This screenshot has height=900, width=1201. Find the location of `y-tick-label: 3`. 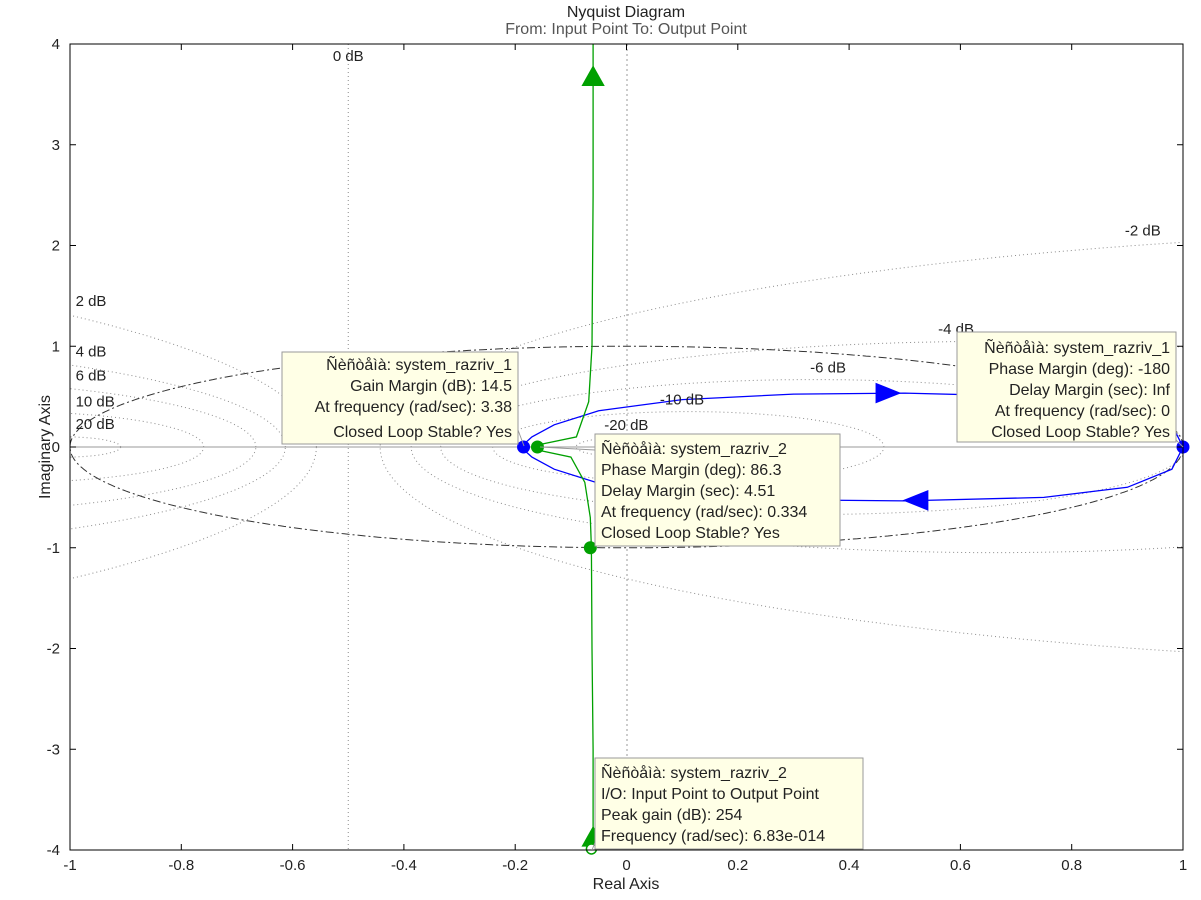

y-tick-label: 3 is located at coordinates (56, 145).